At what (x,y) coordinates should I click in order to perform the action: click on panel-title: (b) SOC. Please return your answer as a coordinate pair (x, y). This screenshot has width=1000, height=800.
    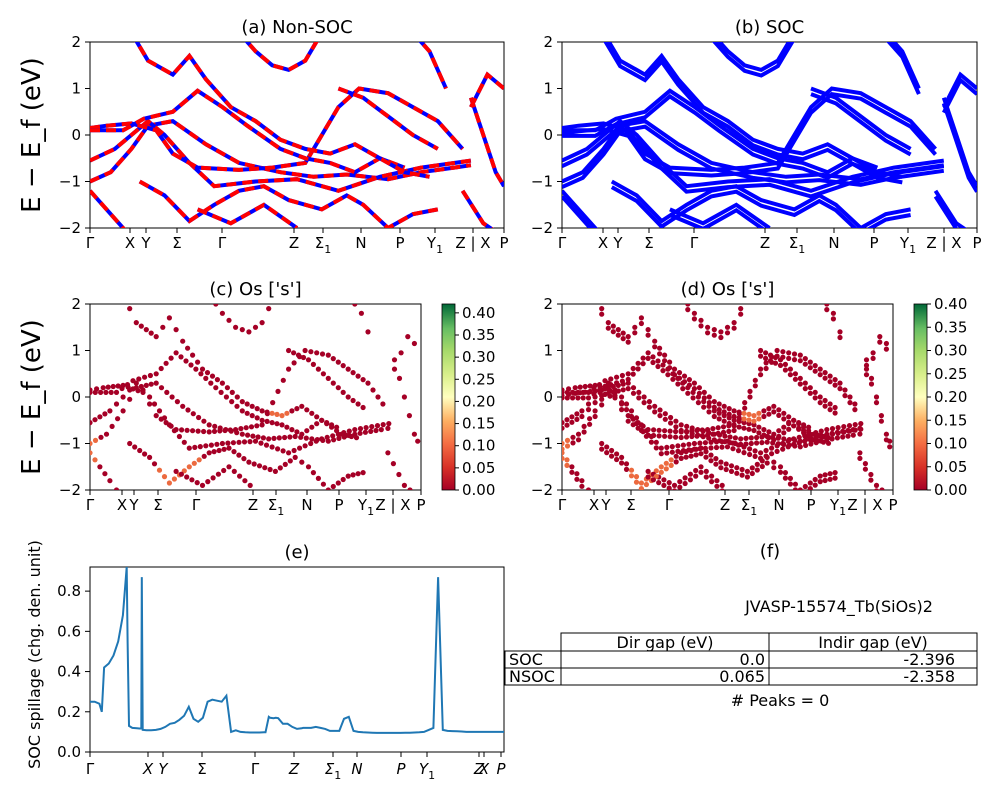
    Looking at the image, I should click on (769, 27).